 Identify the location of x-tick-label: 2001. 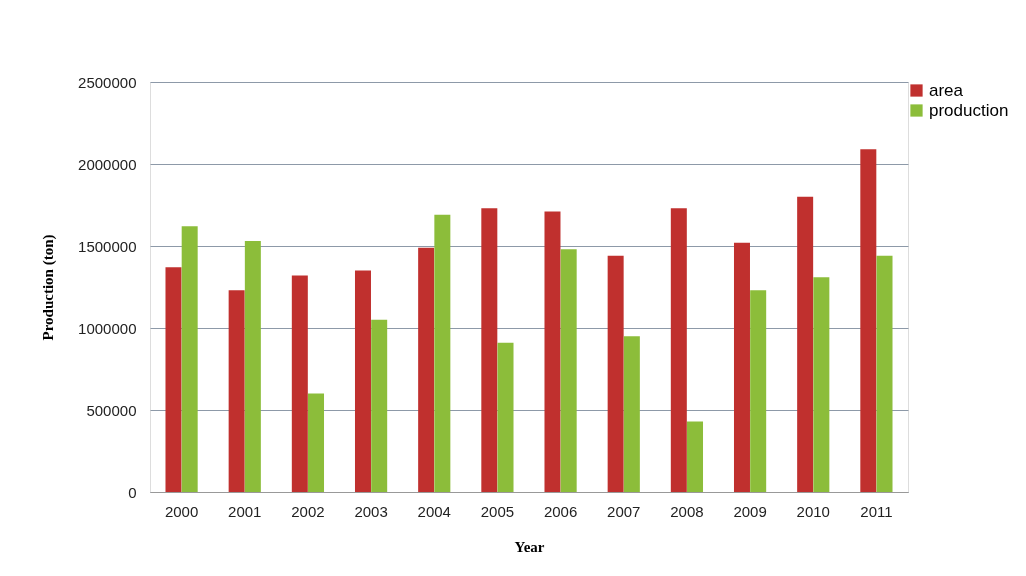
(245, 511).